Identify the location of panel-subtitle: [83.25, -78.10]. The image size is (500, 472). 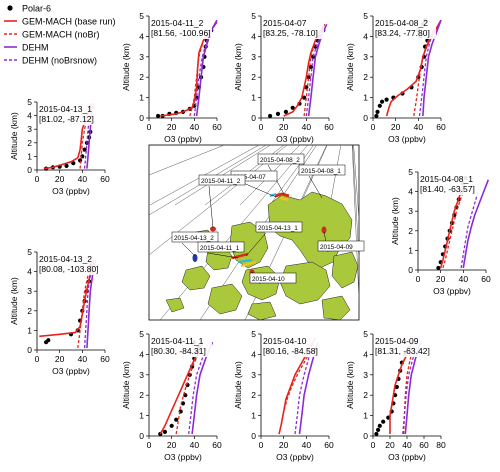
(290, 33).